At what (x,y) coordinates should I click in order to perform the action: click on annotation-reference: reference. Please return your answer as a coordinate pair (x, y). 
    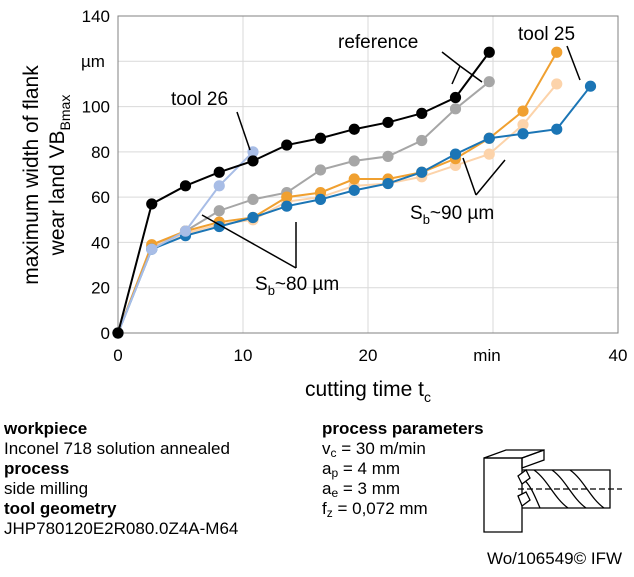
    Looking at the image, I should click on (378, 42).